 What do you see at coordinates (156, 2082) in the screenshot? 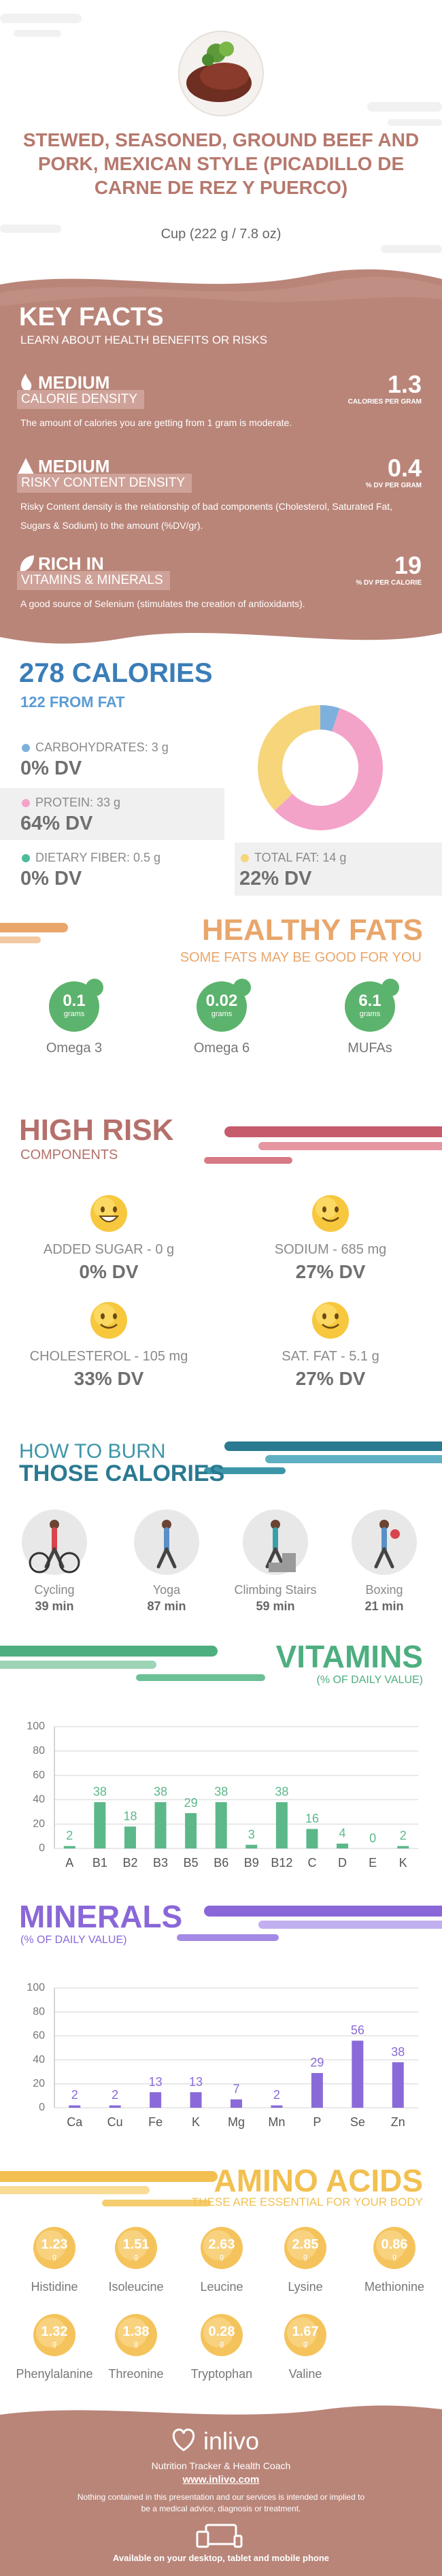
I see `bar-value-label: 13` at bounding box center [156, 2082].